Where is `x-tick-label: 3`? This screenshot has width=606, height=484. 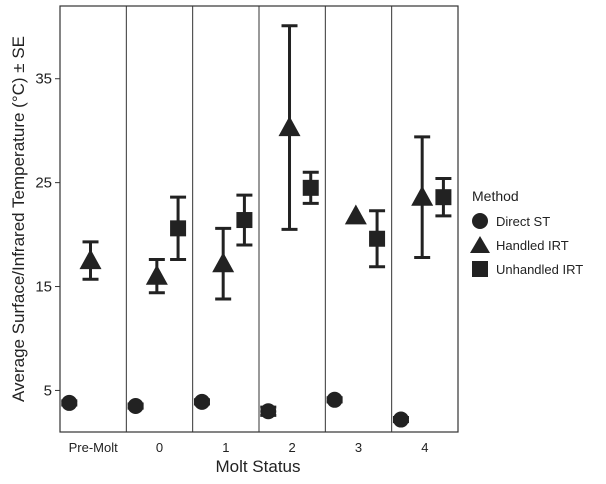
x-tick-label: 3 is located at coordinates (358, 447).